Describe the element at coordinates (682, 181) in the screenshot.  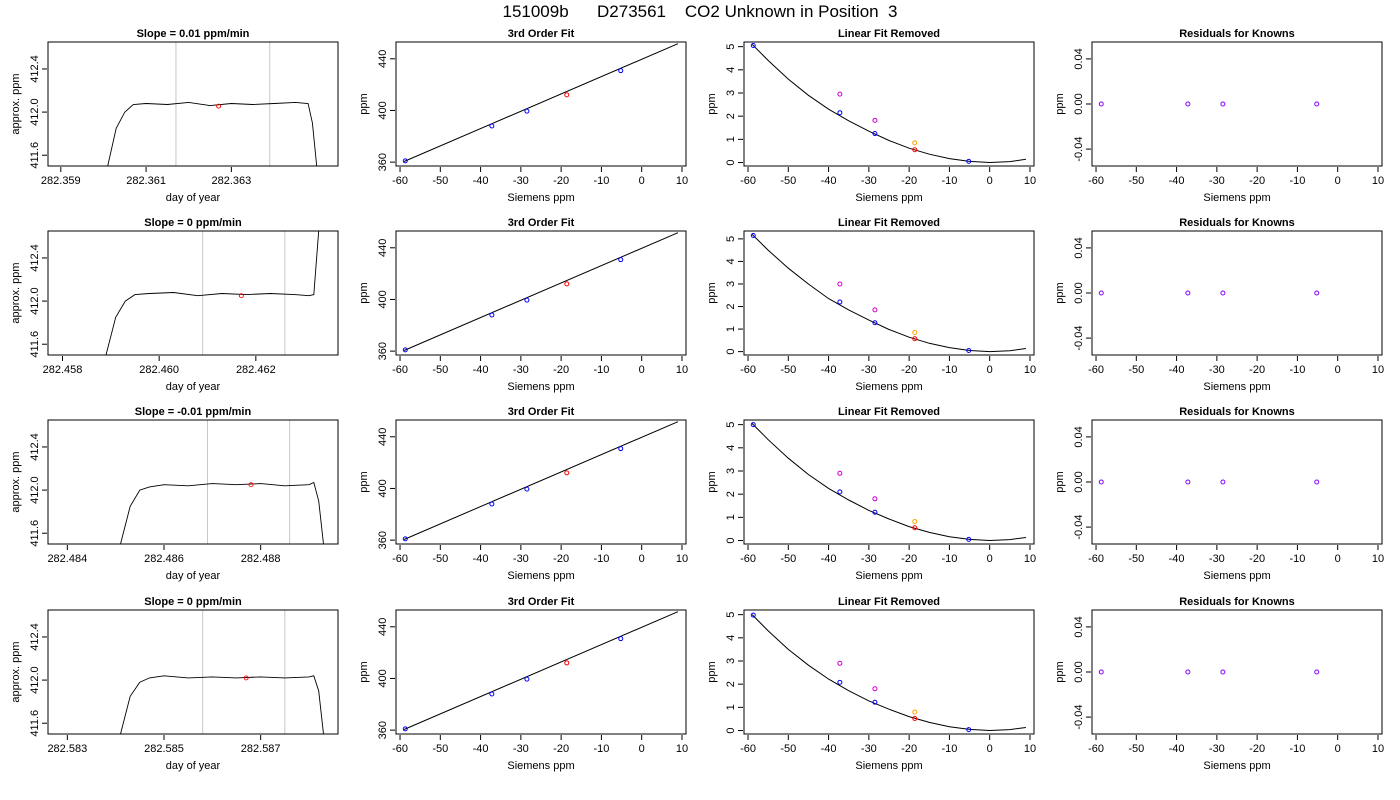
I see `x-tick-label: 10` at that location.